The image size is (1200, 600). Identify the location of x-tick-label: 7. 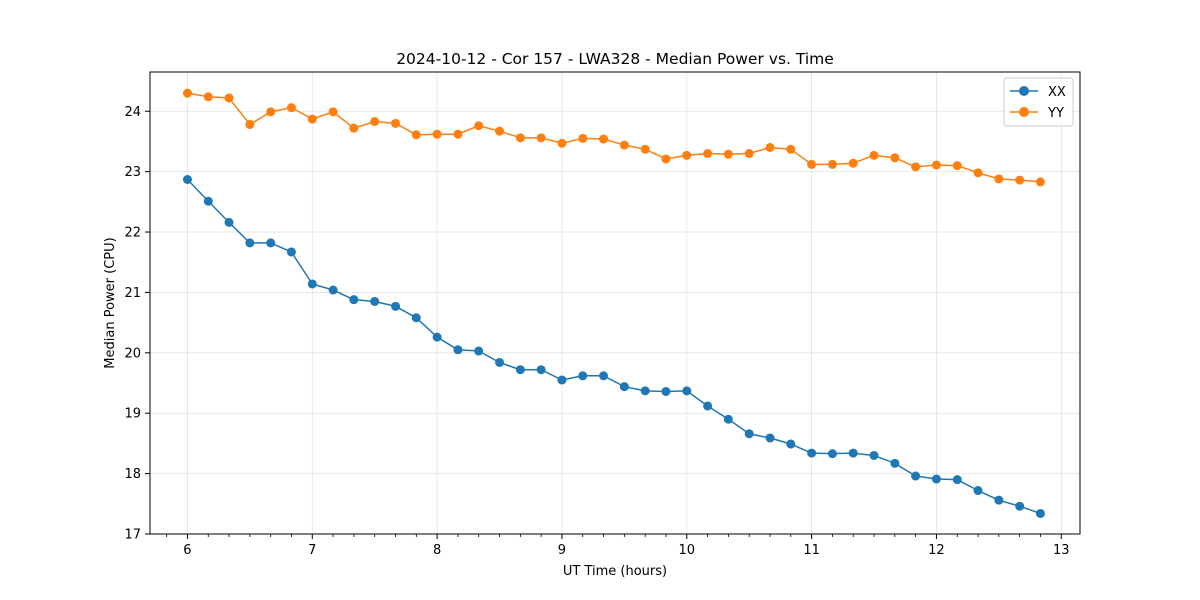
(312, 550).